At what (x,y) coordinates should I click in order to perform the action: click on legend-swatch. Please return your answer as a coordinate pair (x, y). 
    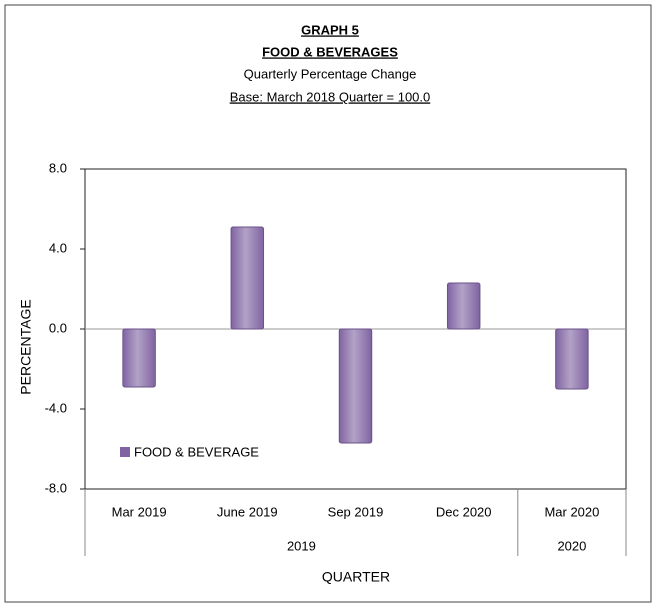
    Looking at the image, I should click on (125, 452).